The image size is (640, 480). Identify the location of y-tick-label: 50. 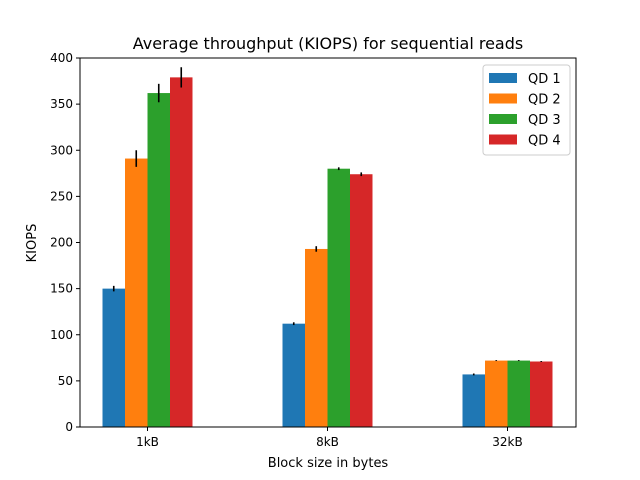
(65, 381).